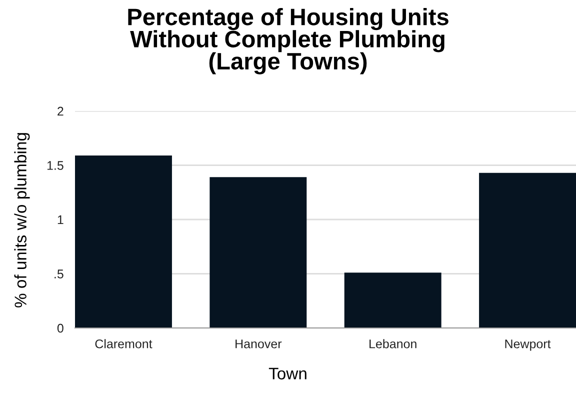 This screenshot has height=417, width=576. Describe the element at coordinates (259, 344) in the screenshot. I see `x-tick-label: Hanover` at that location.